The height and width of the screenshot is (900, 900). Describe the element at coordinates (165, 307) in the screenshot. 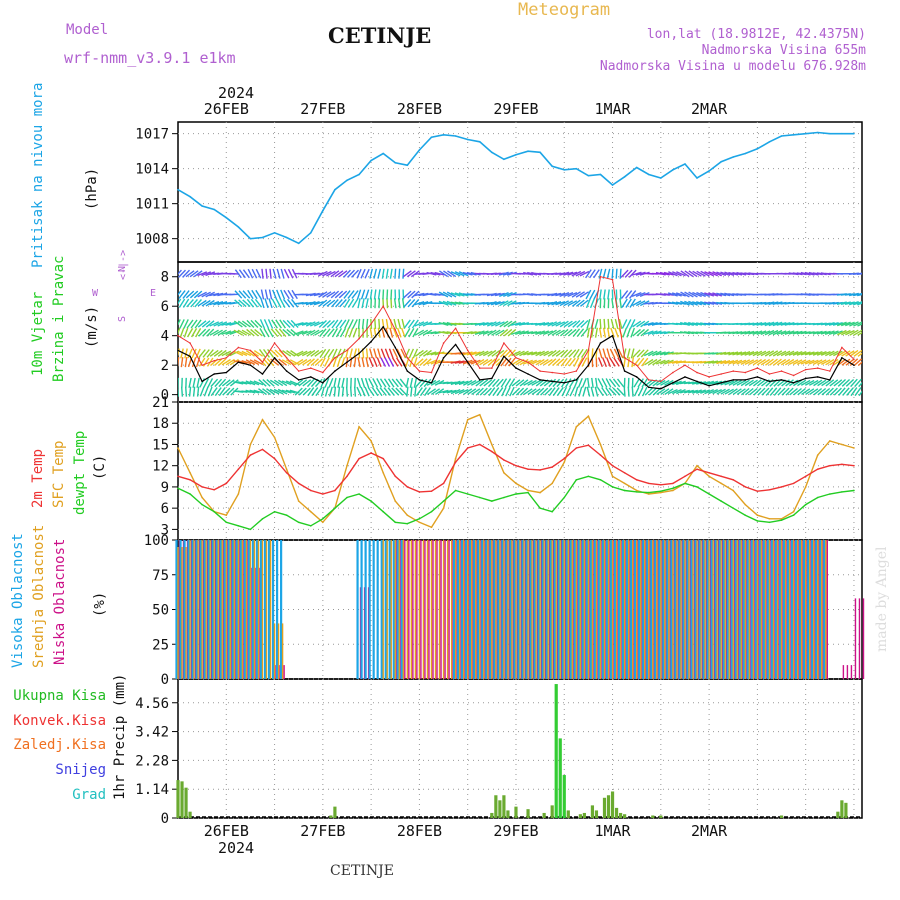

I see `wind-tick-label: 6` at that location.